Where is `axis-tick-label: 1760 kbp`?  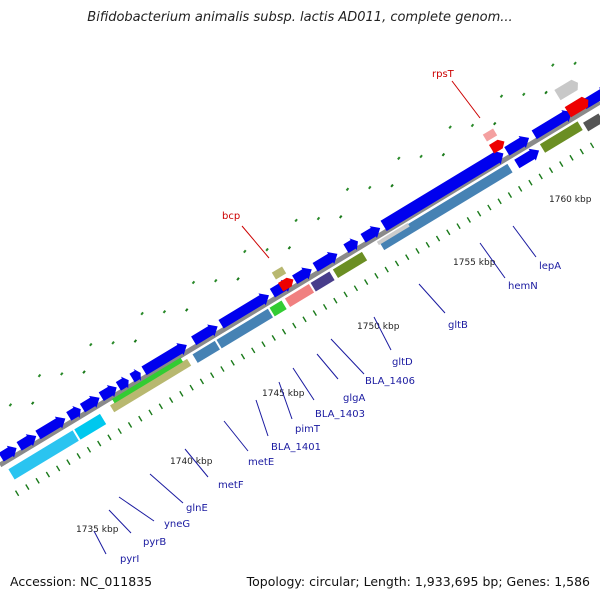
axis-tick-label: 1760 kbp is located at coordinates (570, 200).